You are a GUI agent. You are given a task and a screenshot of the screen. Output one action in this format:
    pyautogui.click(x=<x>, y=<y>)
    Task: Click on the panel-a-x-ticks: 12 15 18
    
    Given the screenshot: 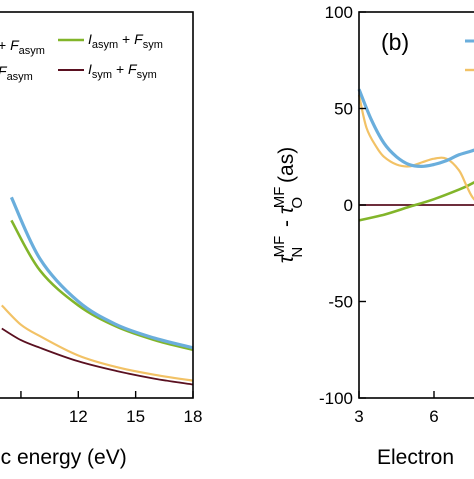 What is the action you would take?
    pyautogui.click(x=111, y=408)
    